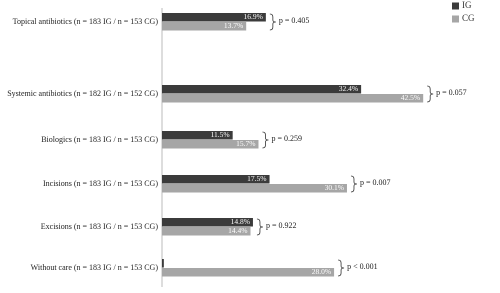 Image resolution: width=500 pixels, height=293 pixels. What do you see at coordinates (294, 20) in the screenshot?
I see `p-value: p = 0.405` at bounding box center [294, 20].